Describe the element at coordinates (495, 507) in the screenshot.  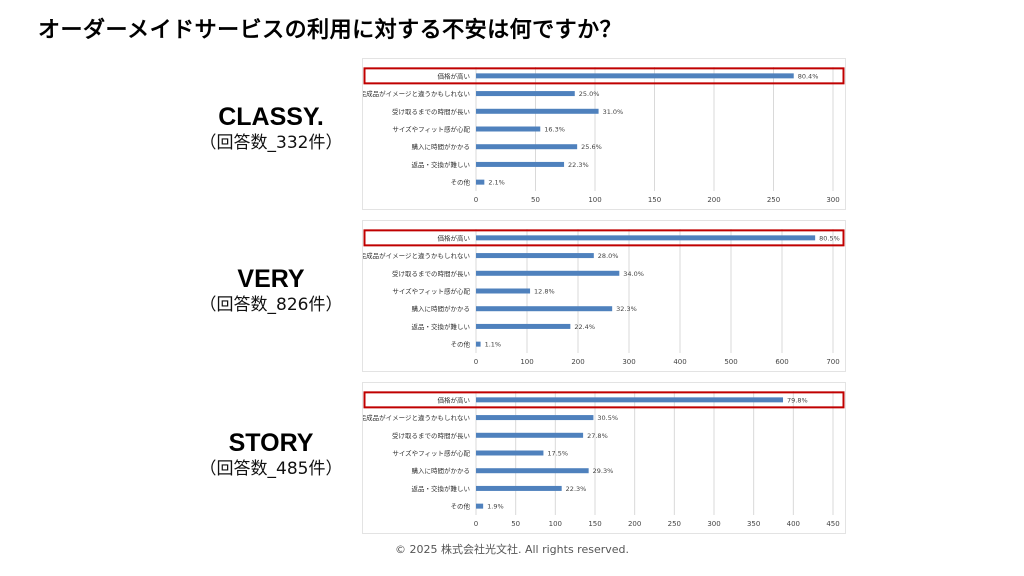
I see `data-label: 1.9%` at that location.